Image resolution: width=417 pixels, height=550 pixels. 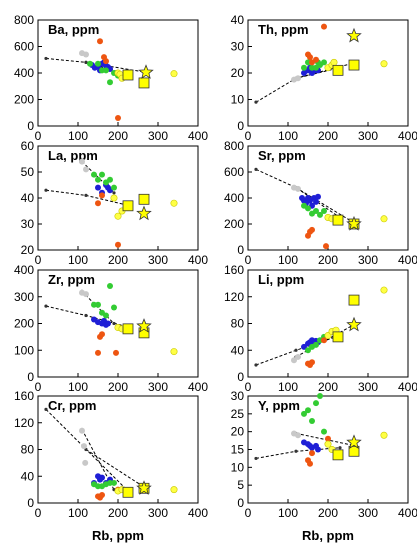 What do you see at coordinates (238, 396) in the screenshot?
I see `y-tick-label: 30` at bounding box center [238, 396].